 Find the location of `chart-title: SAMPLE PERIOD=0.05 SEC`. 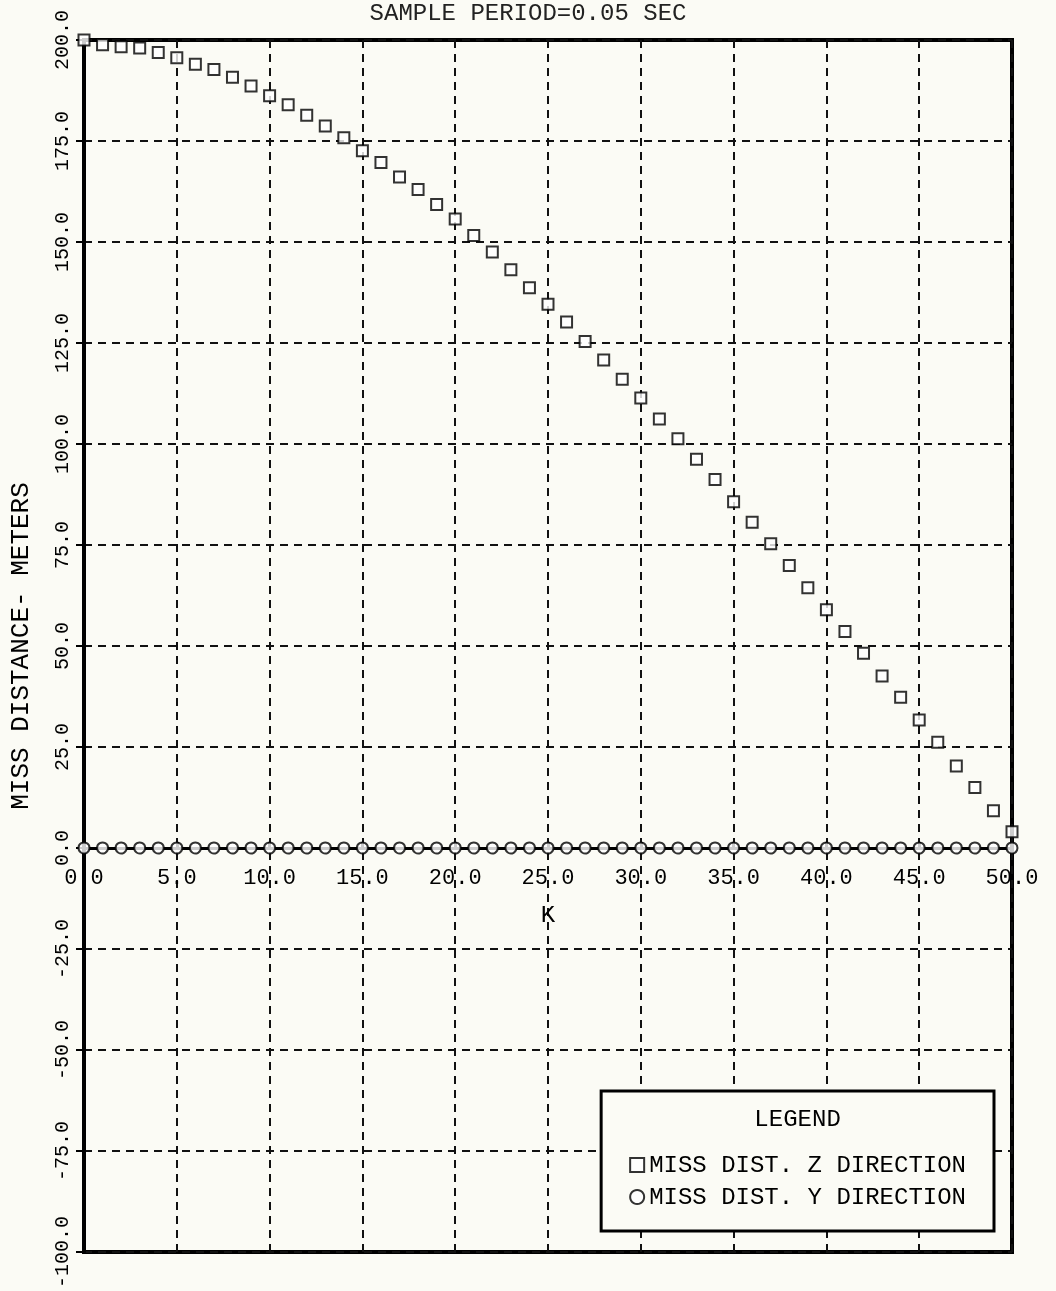

chart-title: SAMPLE PERIOD=0.05 SEC is located at coordinates (528, 13).